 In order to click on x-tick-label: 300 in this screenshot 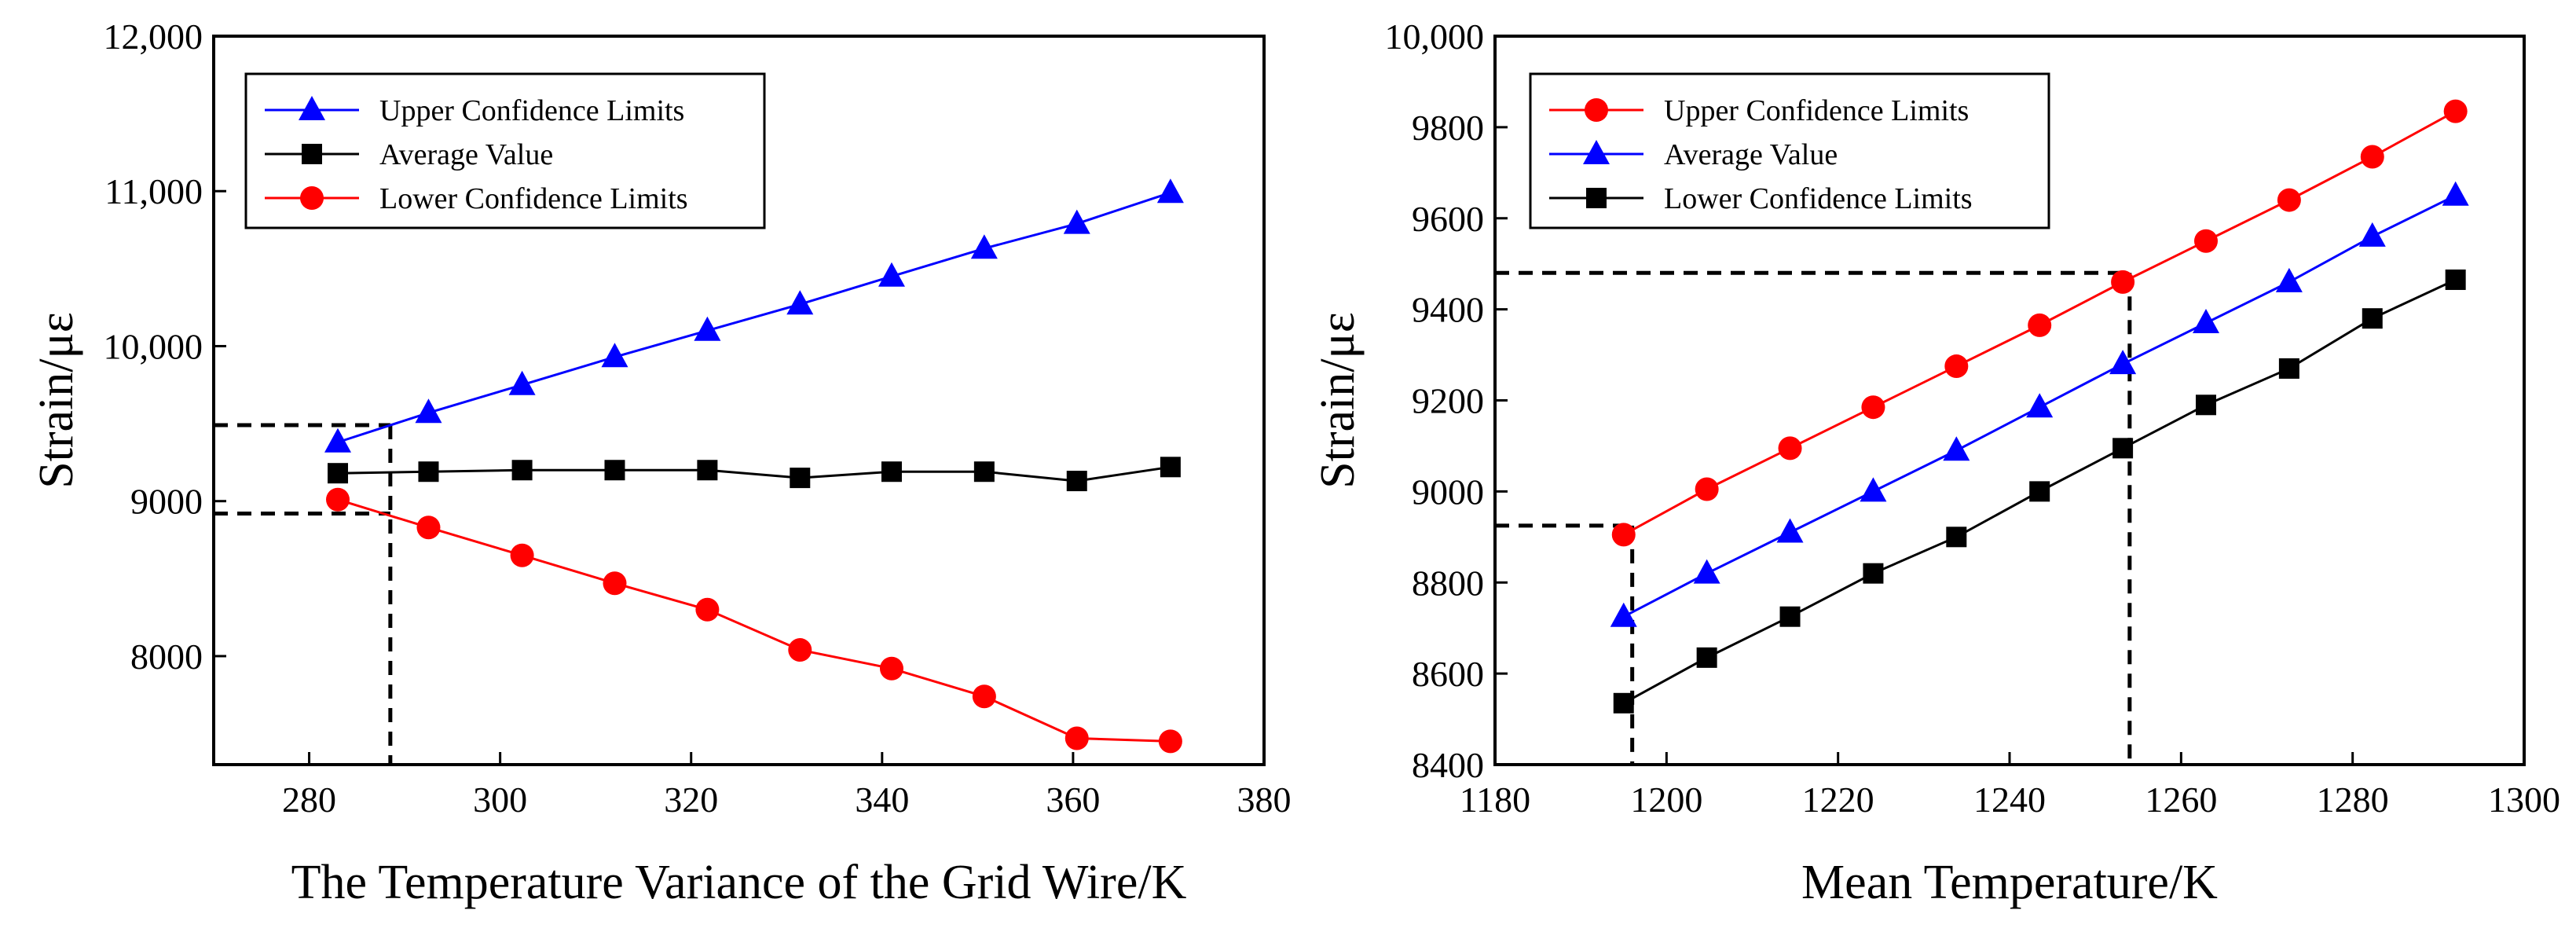, I will do `click(500, 800)`.